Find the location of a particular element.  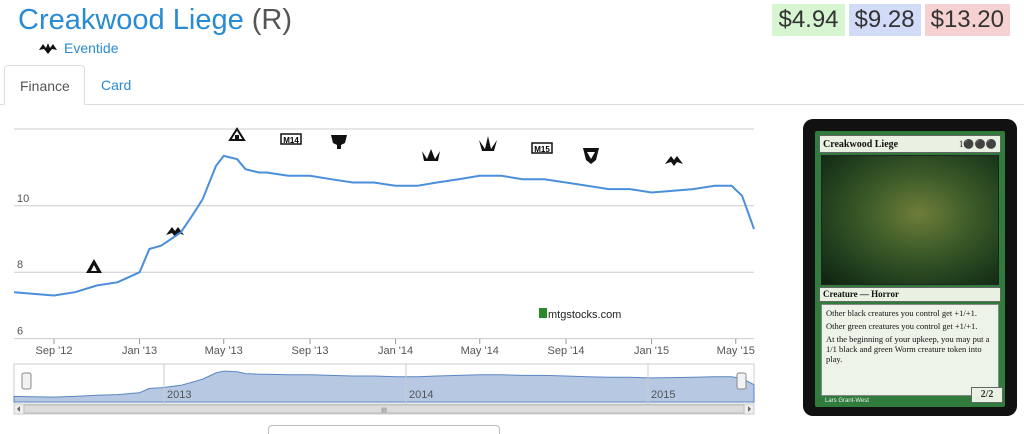

x-tick-label: Jan '13 is located at coordinates (139, 351).